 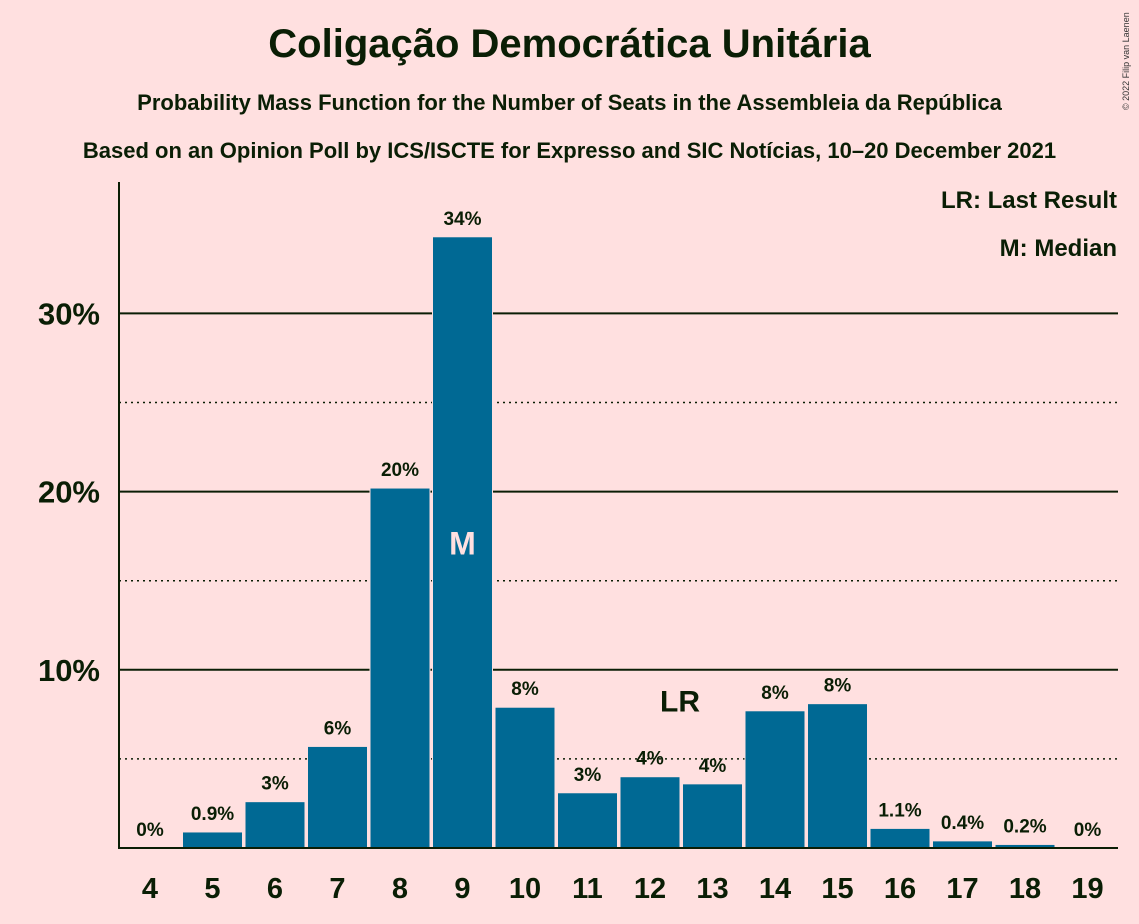 What do you see at coordinates (400, 470) in the screenshot?
I see `data-label: 20%` at bounding box center [400, 470].